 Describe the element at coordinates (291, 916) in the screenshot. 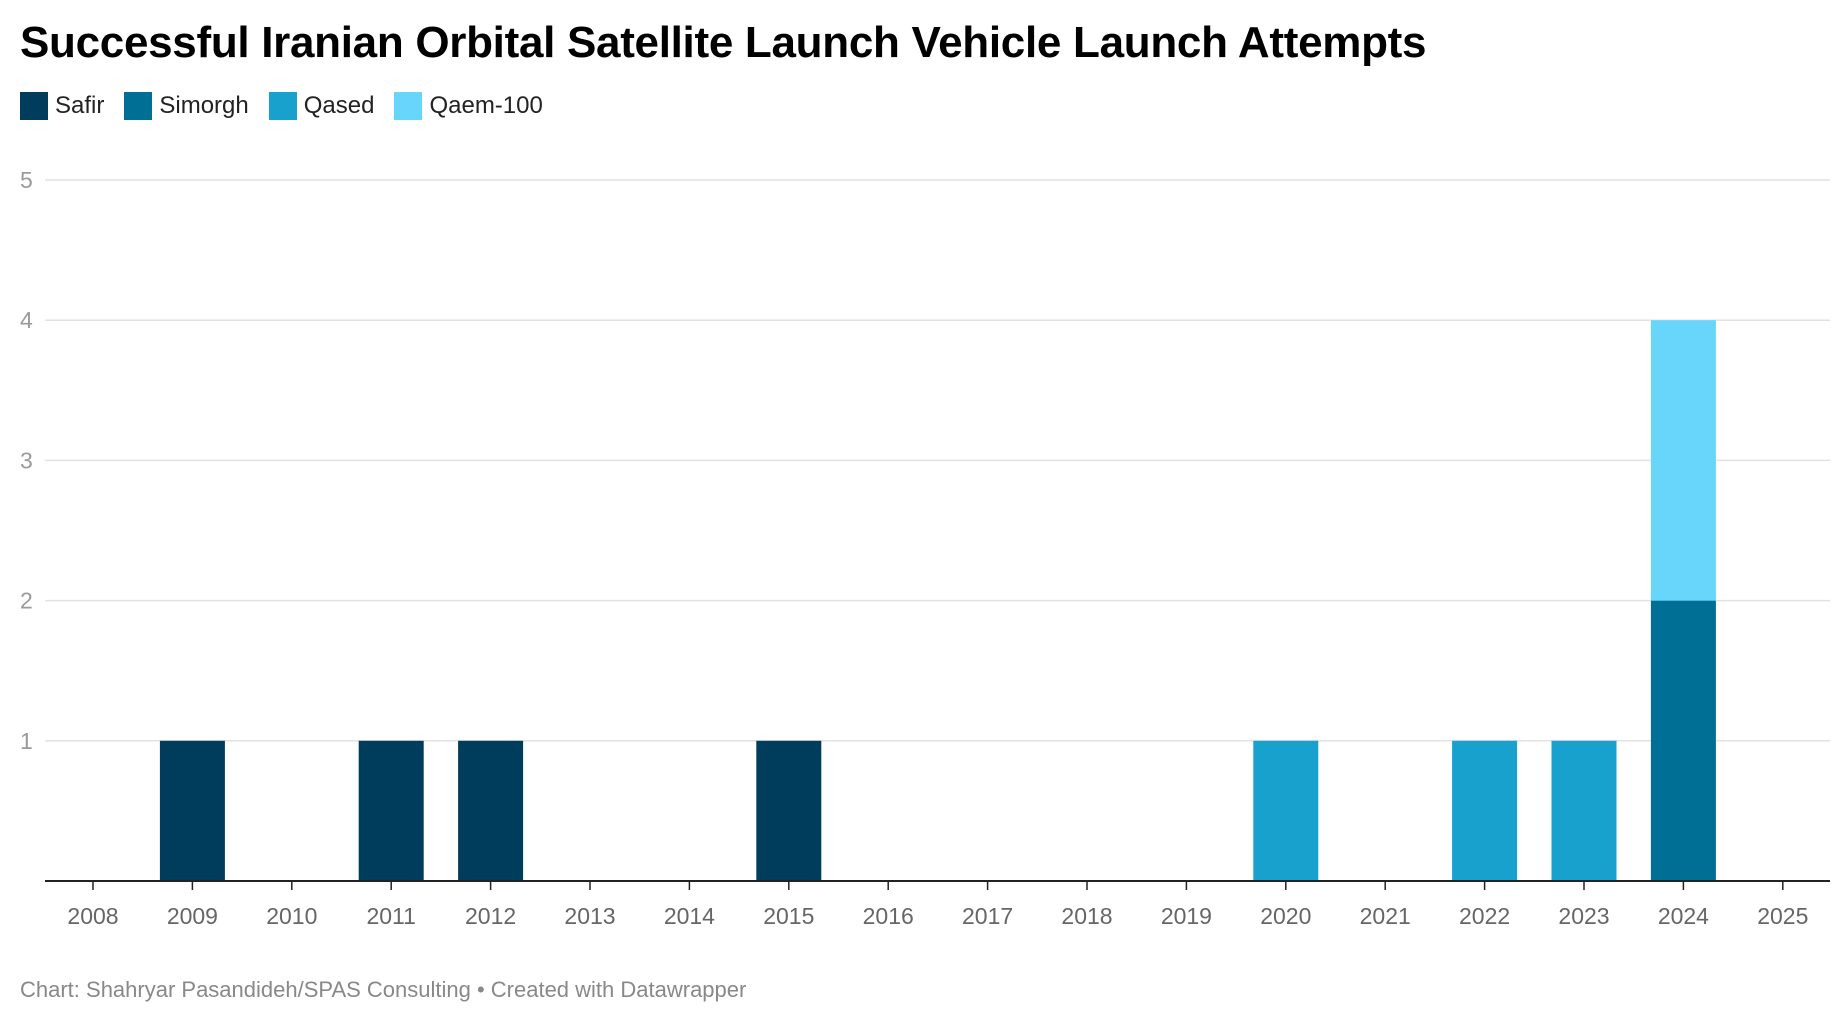

I see `x-tick-label-2010: 2010` at that location.